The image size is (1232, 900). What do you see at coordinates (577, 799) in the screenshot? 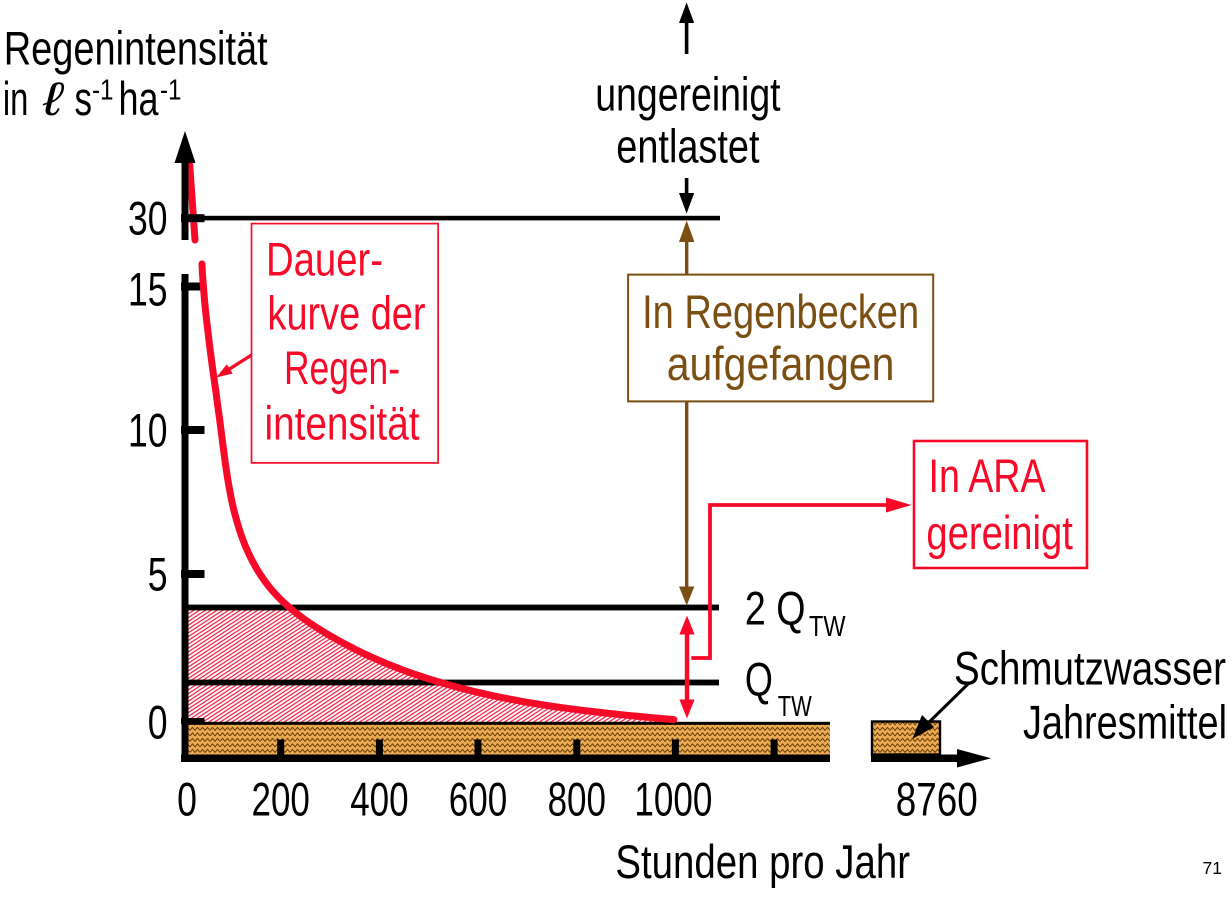
I see `svg-text: 800` at bounding box center [577, 799].